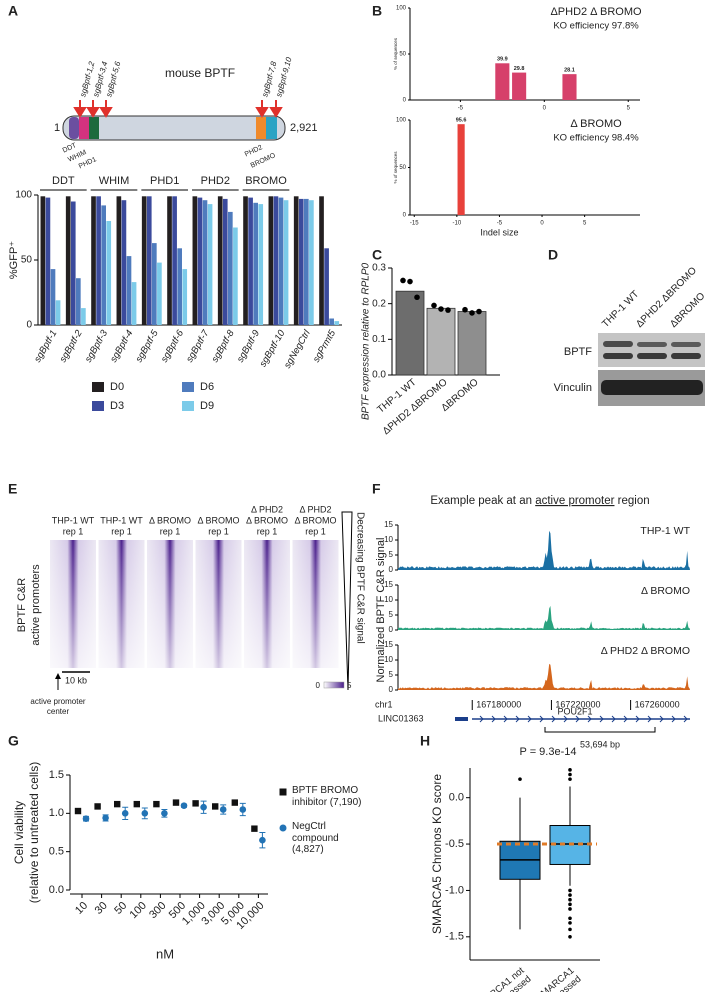 The width and height of the screenshot is (709, 992). What do you see at coordinates (498, 704) in the screenshot?
I see `x-tick-label: 167180000` at bounding box center [498, 704].